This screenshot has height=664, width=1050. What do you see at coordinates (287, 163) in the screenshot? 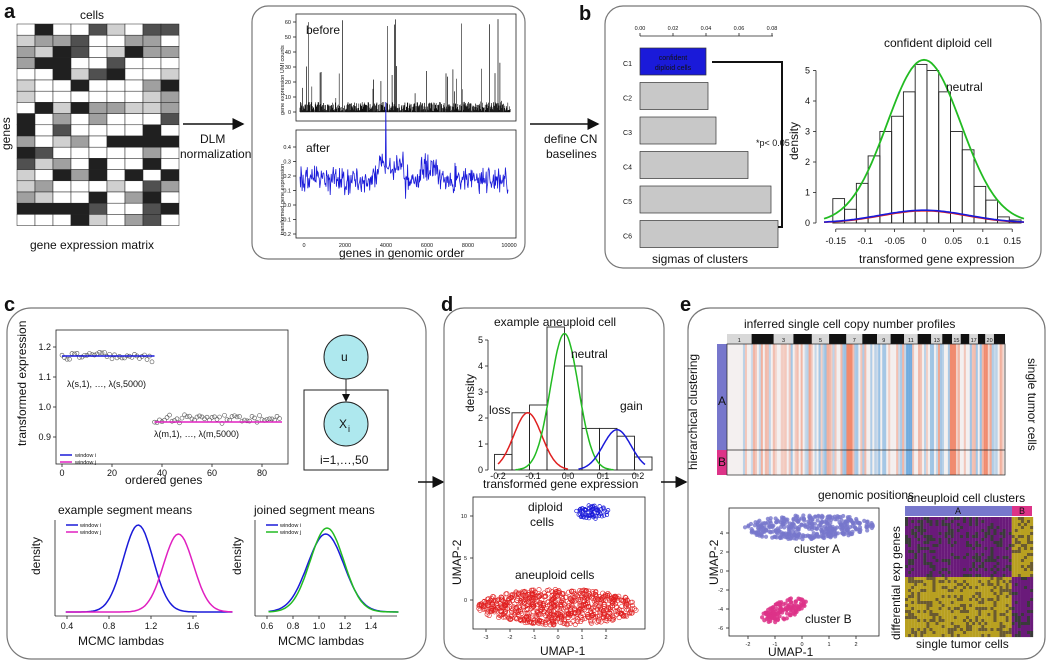
I see `after-ytick-label: 0.3` at bounding box center [287, 163].